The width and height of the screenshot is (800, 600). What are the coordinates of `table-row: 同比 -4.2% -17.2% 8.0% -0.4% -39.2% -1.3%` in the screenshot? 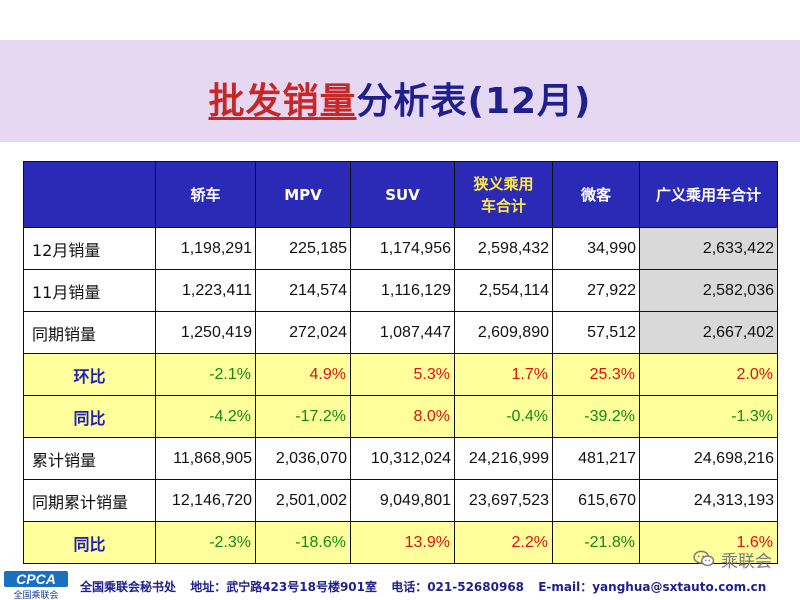 It's located at (400, 416).